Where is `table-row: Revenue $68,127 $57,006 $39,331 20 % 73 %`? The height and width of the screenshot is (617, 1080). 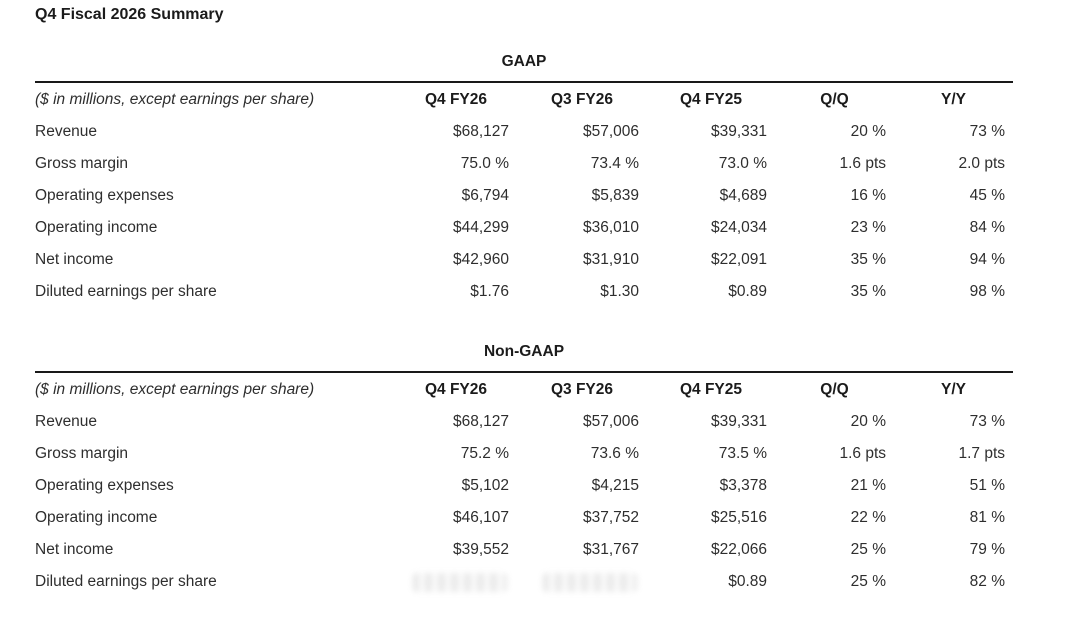
table-row: Revenue $68,127 $57,006 $39,331 20 % 73 % is located at coordinates (524, 132).